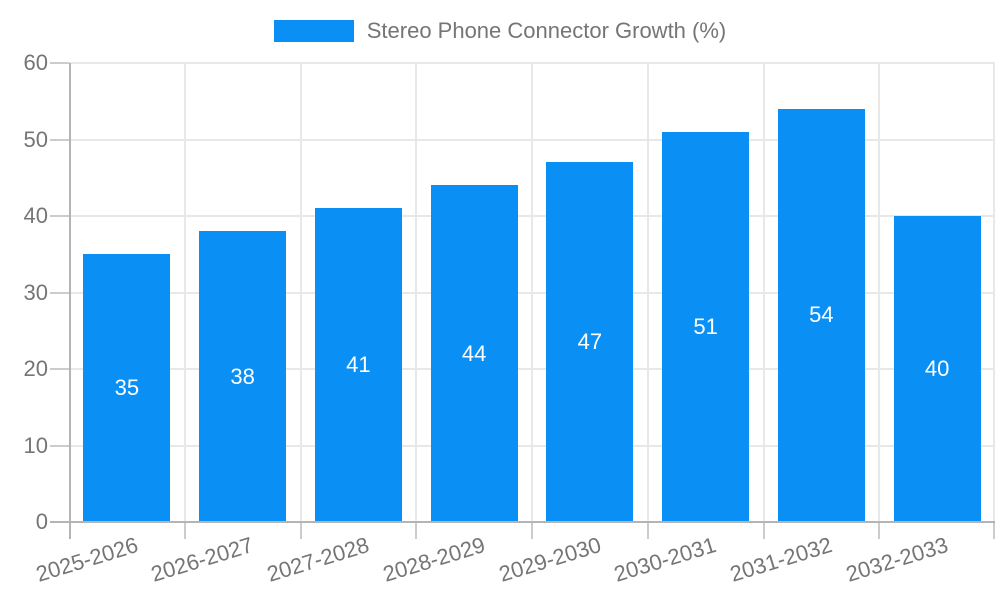 The height and width of the screenshot is (600, 1000). I want to click on x-tick-label: 2030-2031, so click(665, 559).